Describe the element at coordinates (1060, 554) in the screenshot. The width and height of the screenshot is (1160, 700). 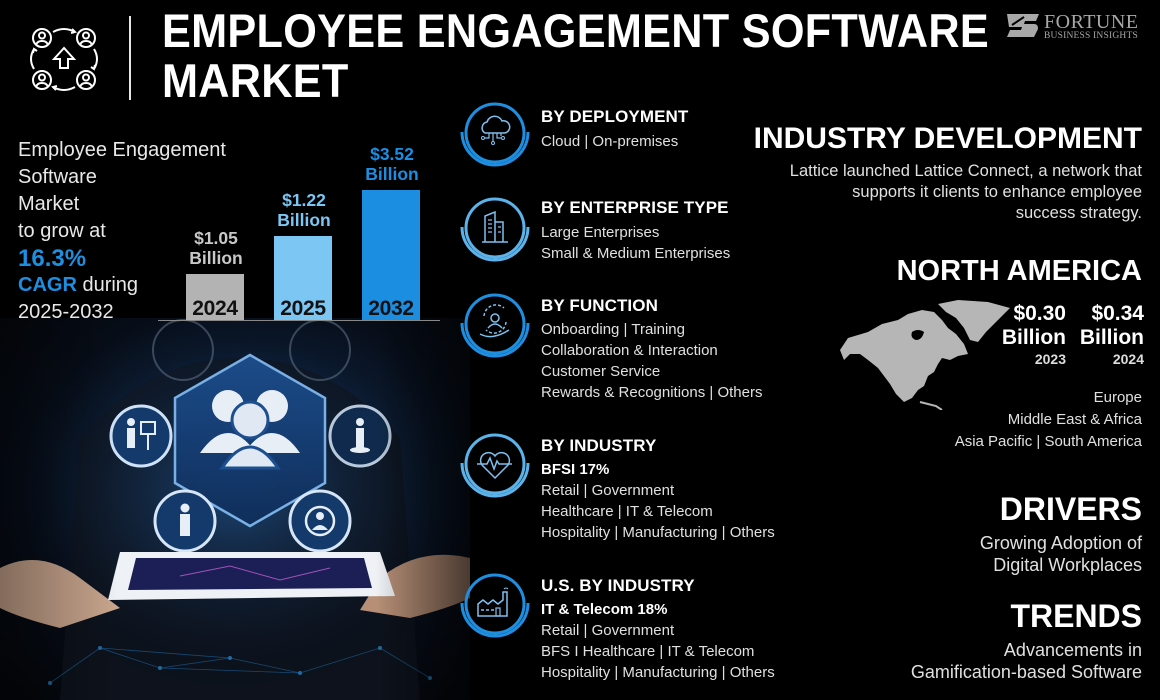
I see `drivers-text: Growing Adoption of Digital Workplaces` at that location.